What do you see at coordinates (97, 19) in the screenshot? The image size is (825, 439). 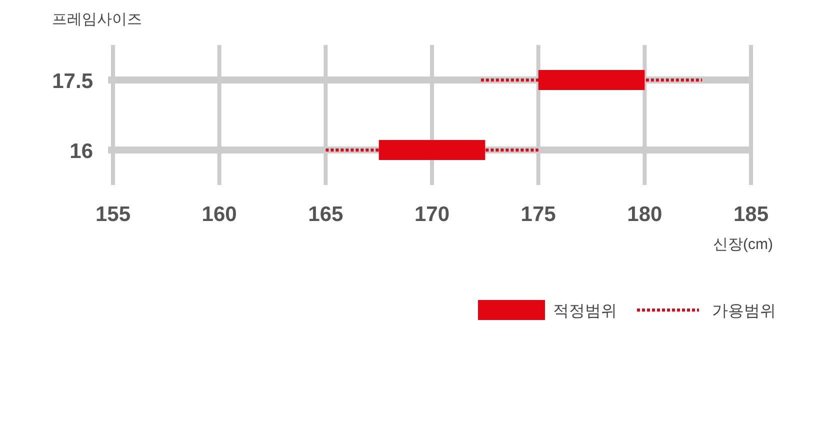 I see `y-axis-title: 프레임사이즈` at bounding box center [97, 19].